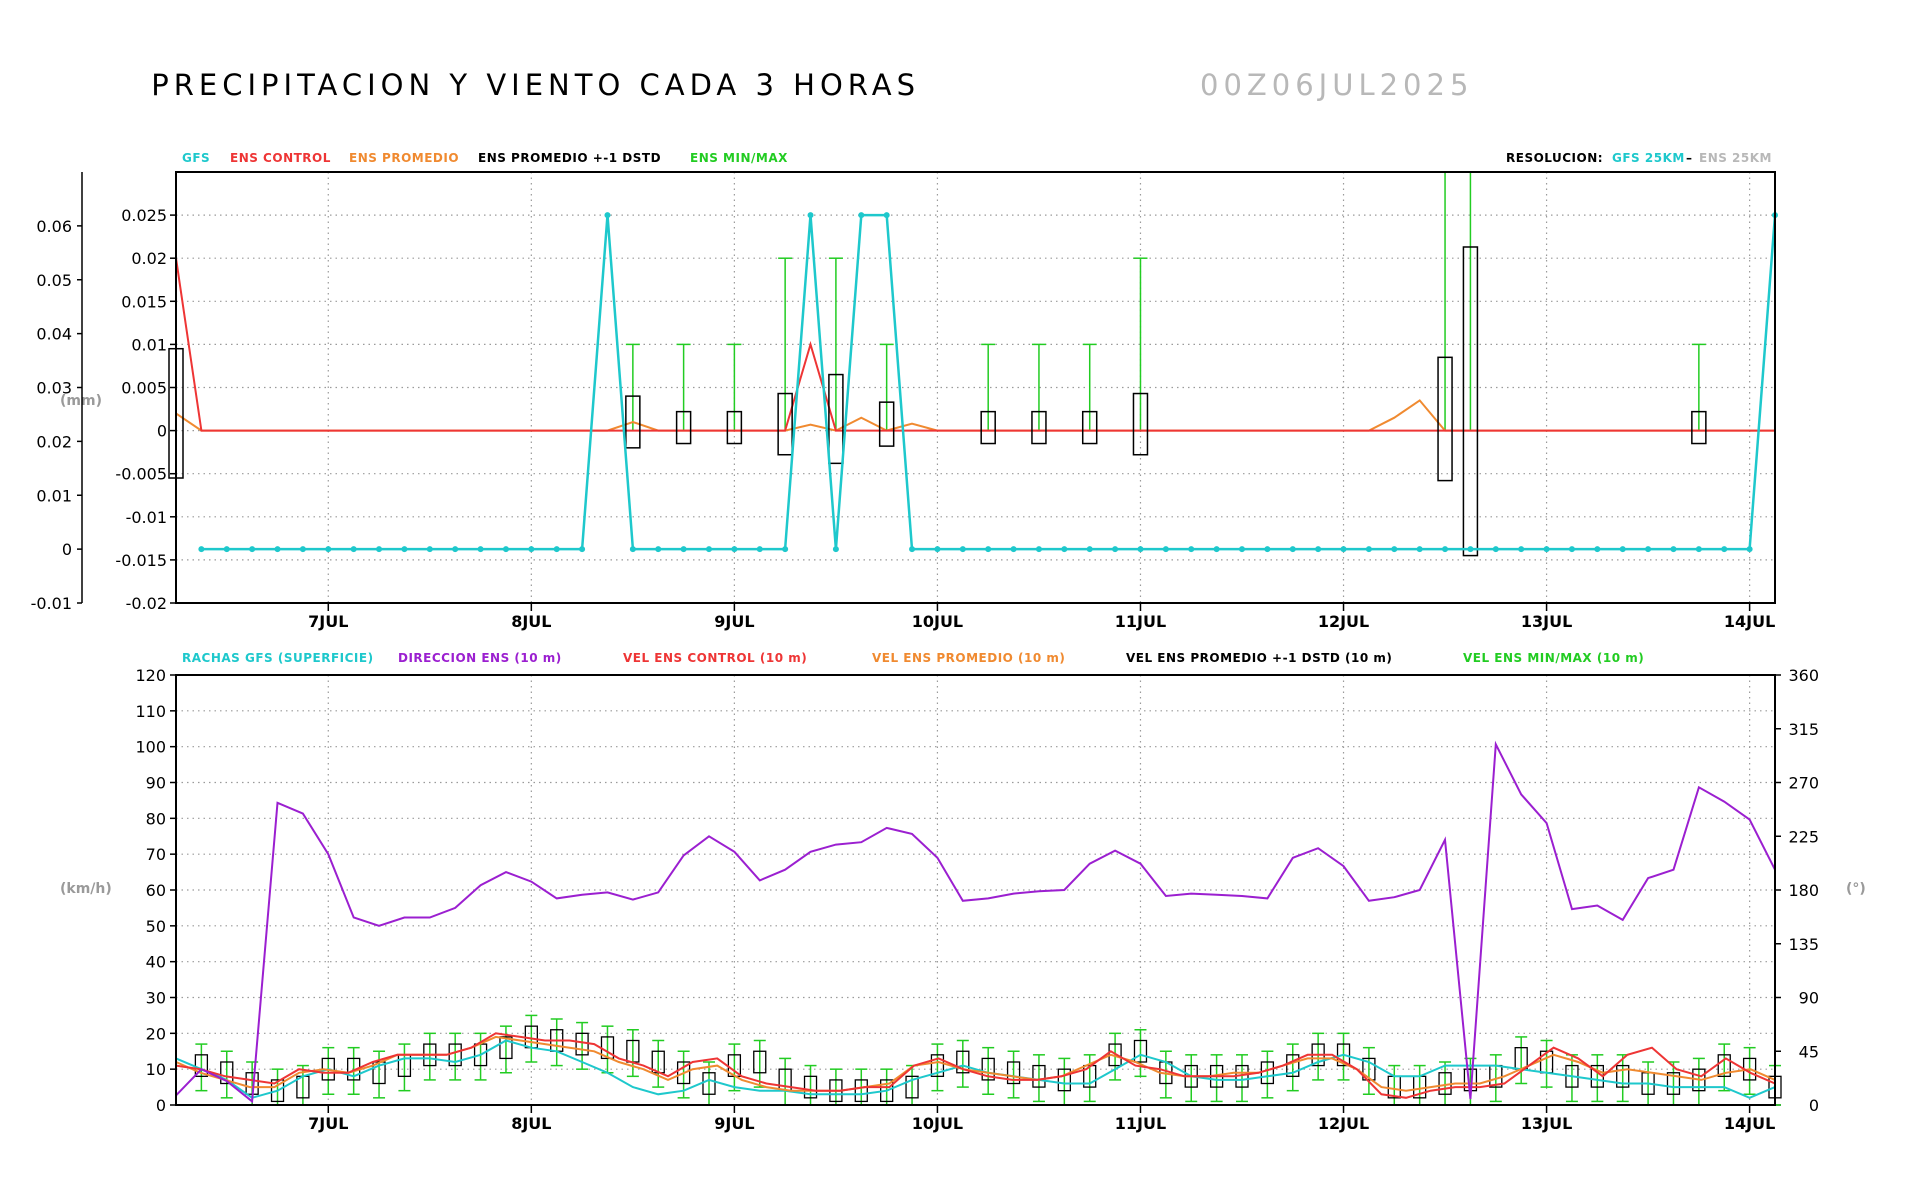 The height and width of the screenshot is (1200, 1920). What do you see at coordinates (937, 621) in the screenshot?
I see `top-xtick-label: 10JUL` at bounding box center [937, 621].